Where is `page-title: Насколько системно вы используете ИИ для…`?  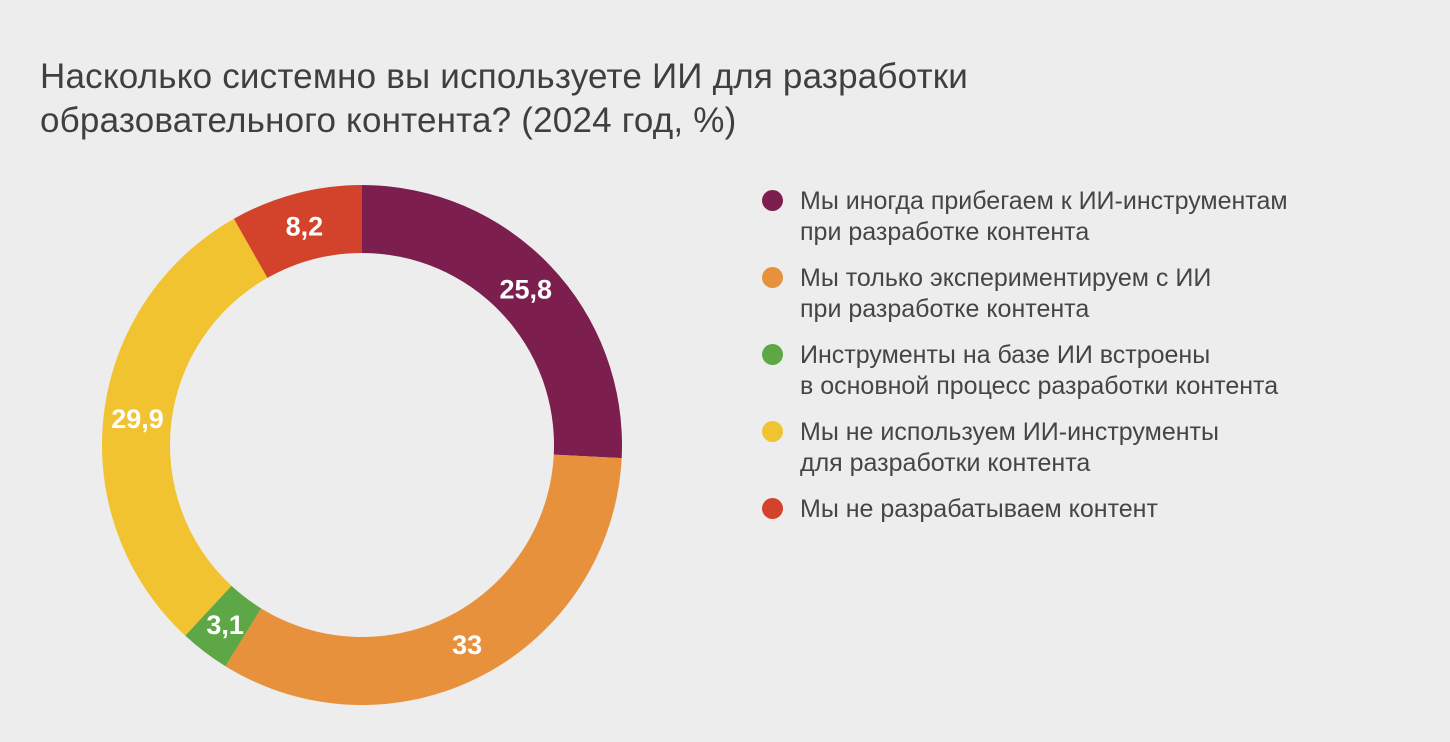
page-title: Насколько системно вы используете ИИ для… is located at coordinates (504, 98).